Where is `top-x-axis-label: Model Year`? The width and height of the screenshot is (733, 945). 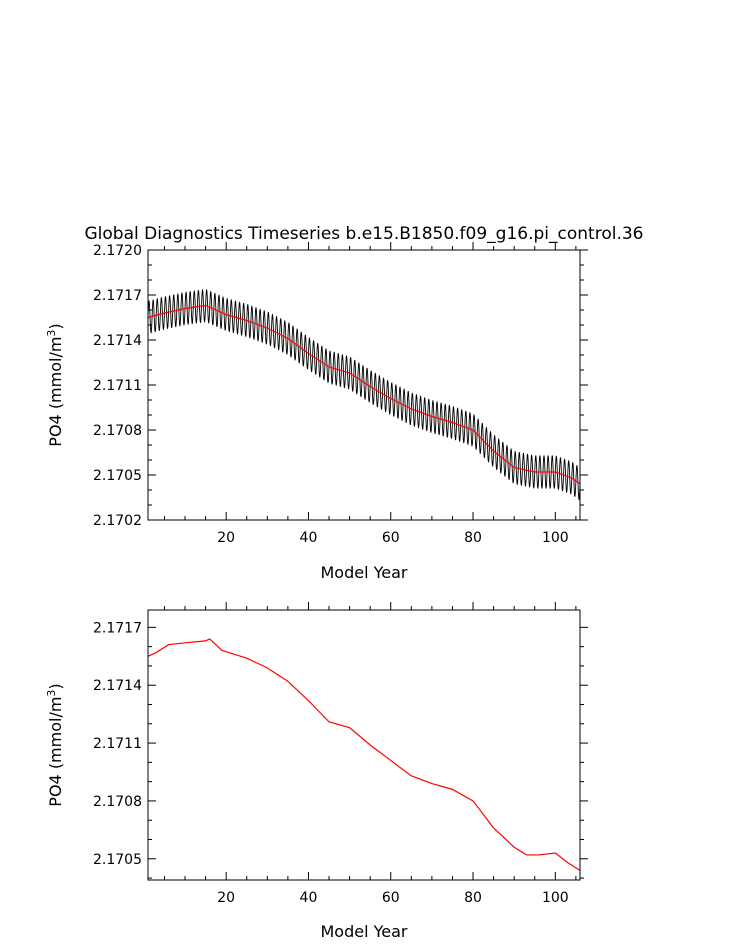 top-x-axis-label: Model Year is located at coordinates (364, 572).